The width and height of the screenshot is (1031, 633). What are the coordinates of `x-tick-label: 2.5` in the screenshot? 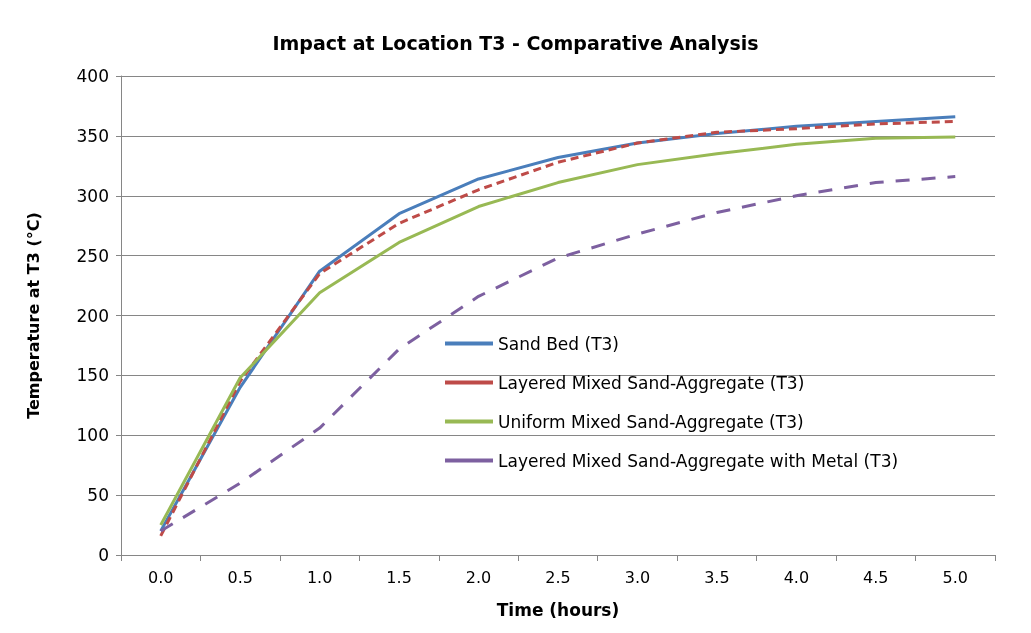 It's located at (558, 577).